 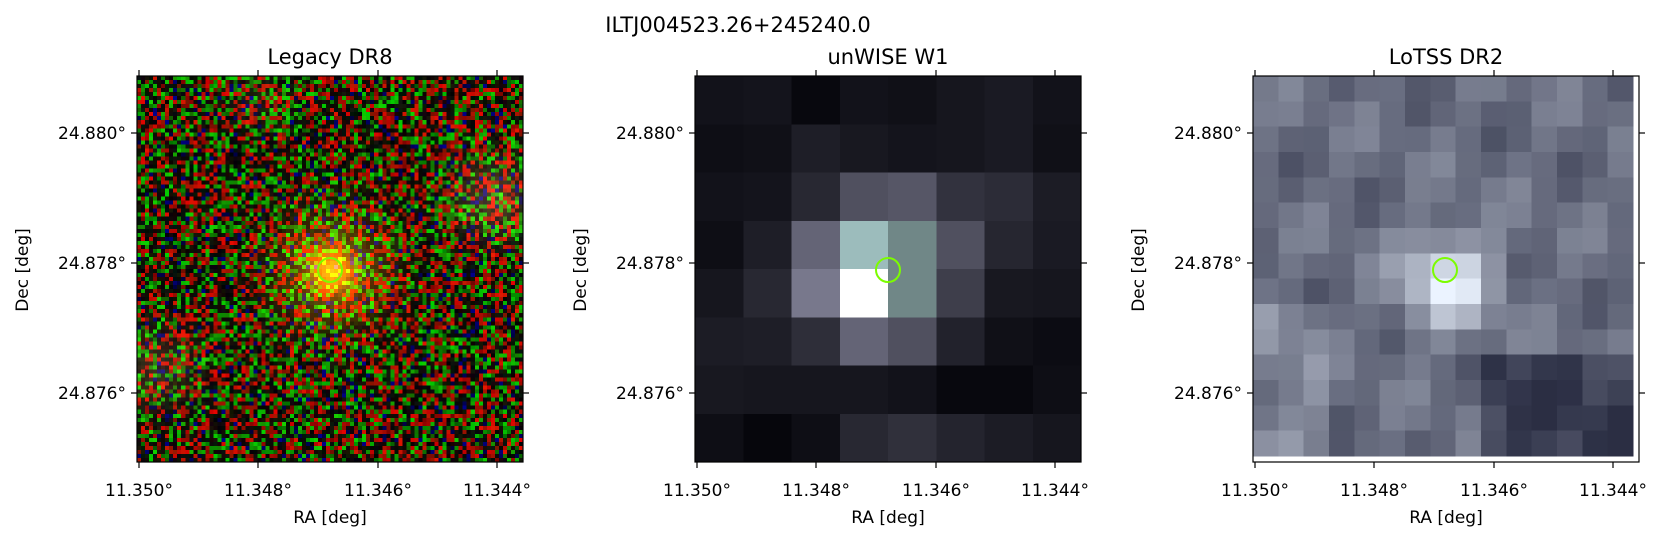 What do you see at coordinates (329, 57) in the screenshot?
I see `panel-title: Legacy DR8` at bounding box center [329, 57].